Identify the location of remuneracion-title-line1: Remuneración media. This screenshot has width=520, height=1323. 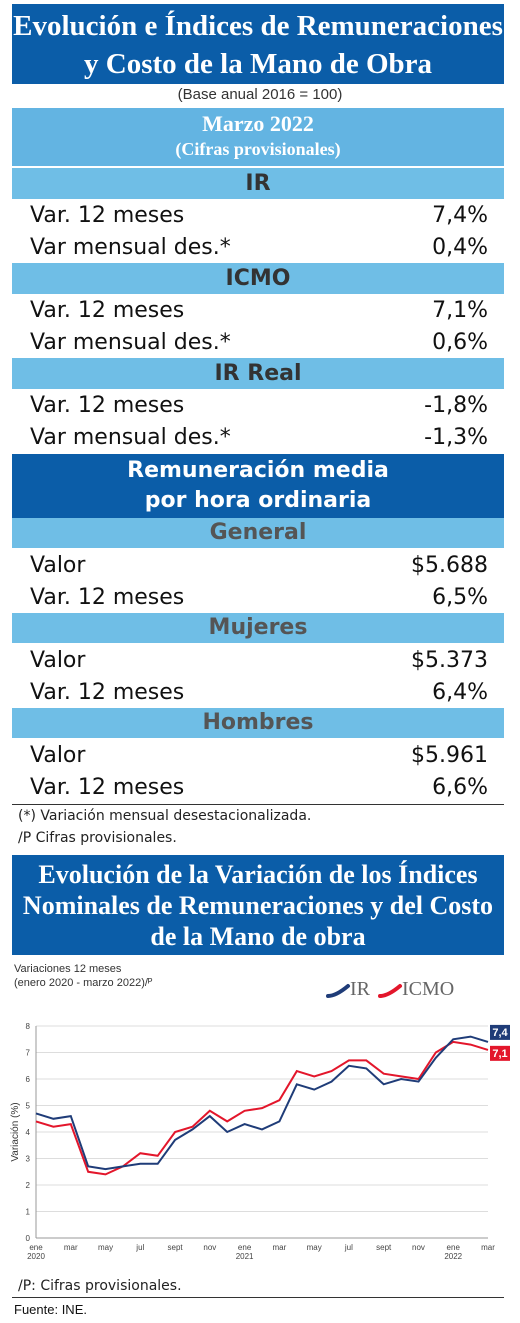
(258, 470).